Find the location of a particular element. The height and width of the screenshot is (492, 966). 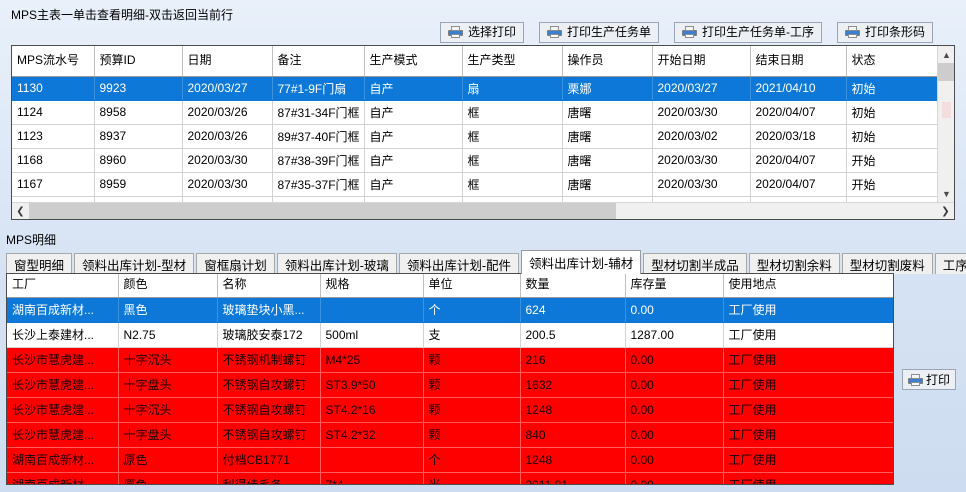

table-row is located at coordinates (475, 199).